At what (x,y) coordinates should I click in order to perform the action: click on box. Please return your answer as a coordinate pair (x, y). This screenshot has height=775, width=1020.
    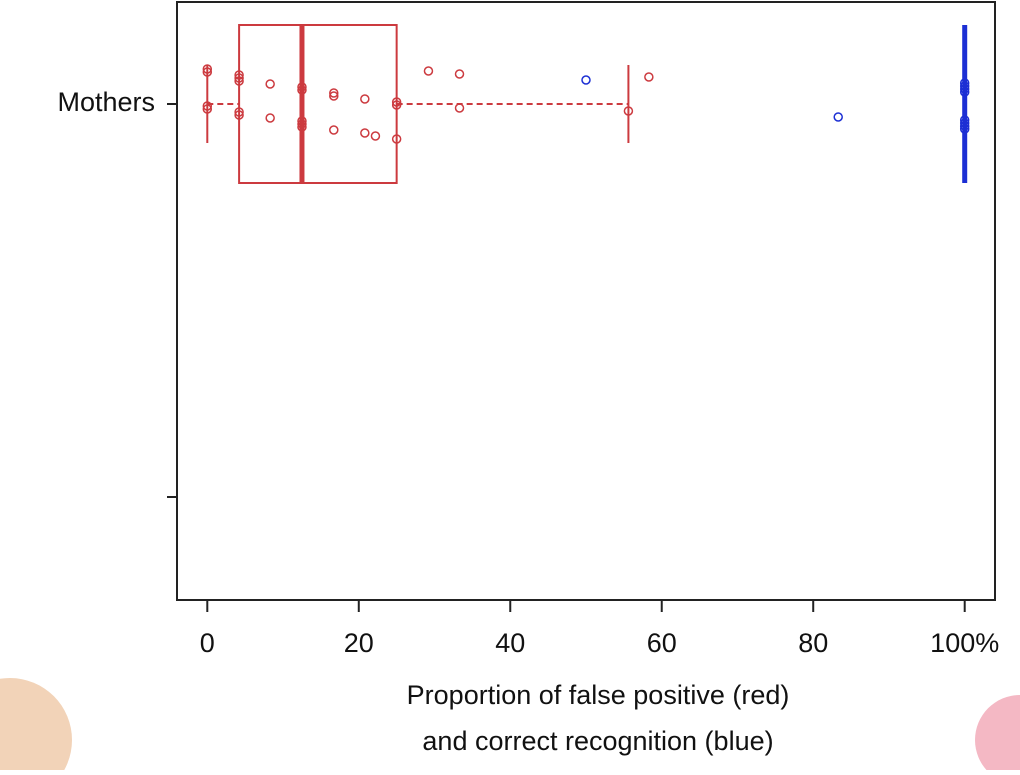
    Looking at the image, I should click on (318, 104).